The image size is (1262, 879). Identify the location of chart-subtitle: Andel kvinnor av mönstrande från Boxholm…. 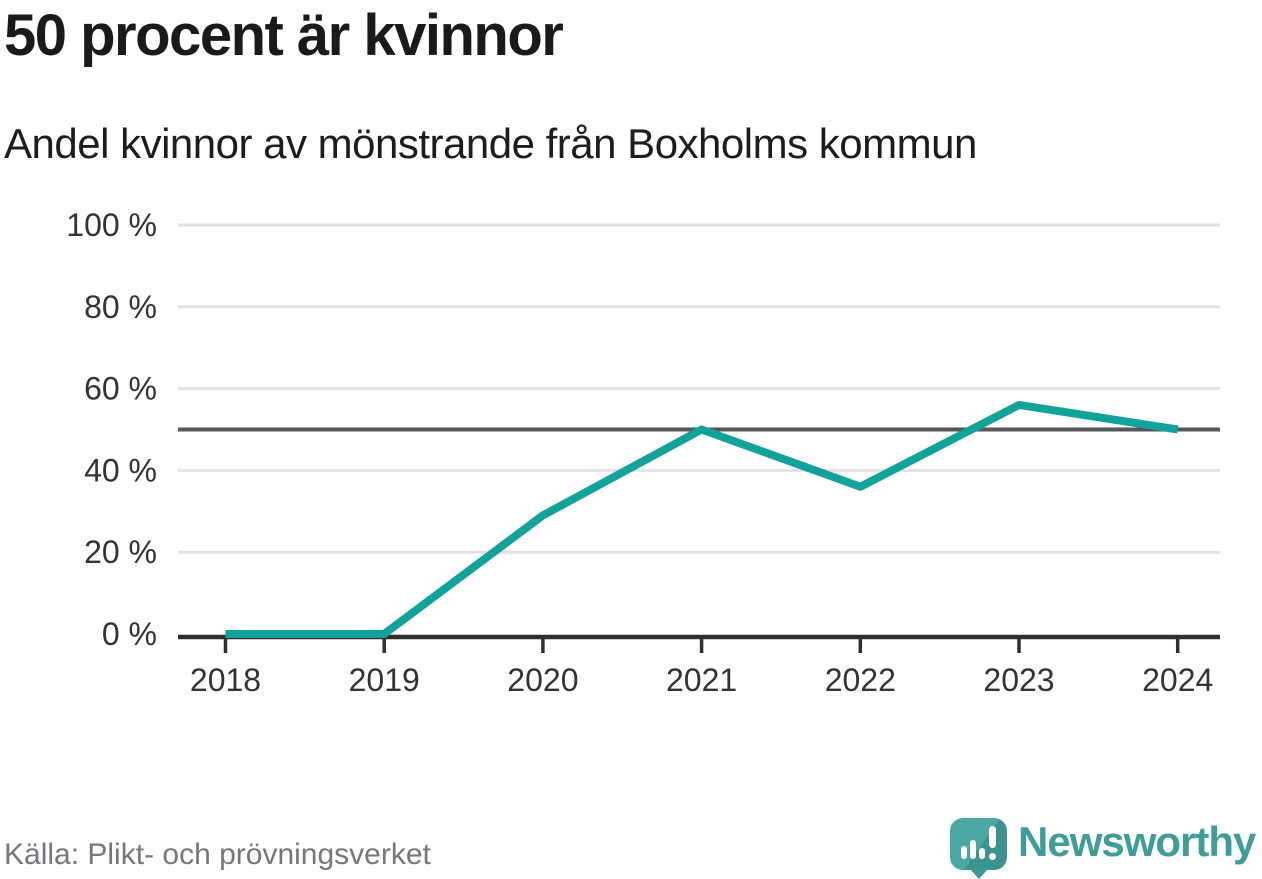
(490, 143).